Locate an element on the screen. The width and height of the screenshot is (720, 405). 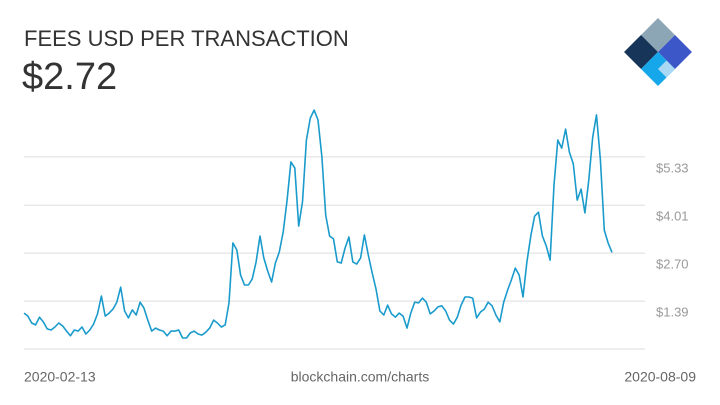
y-tick-label: $5.33 is located at coordinates (672, 167).